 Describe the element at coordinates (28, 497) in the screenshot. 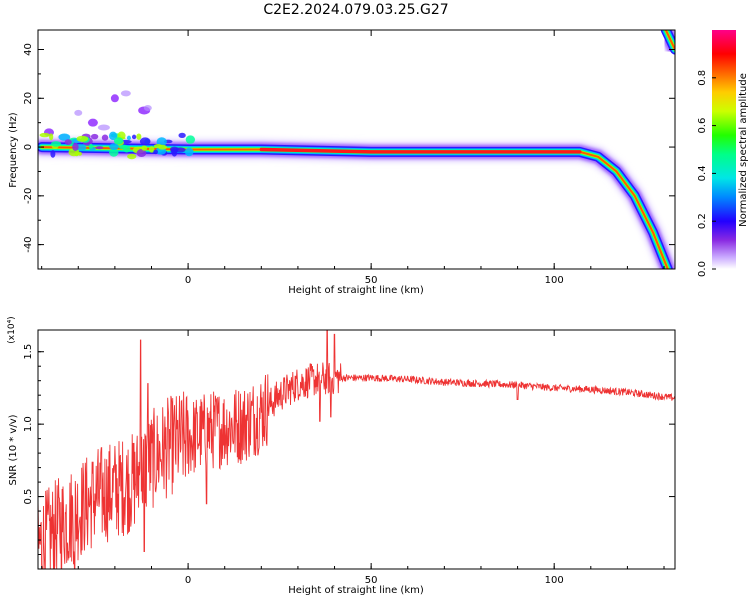

I see `snr-y-tick-label: 0.5` at that location.